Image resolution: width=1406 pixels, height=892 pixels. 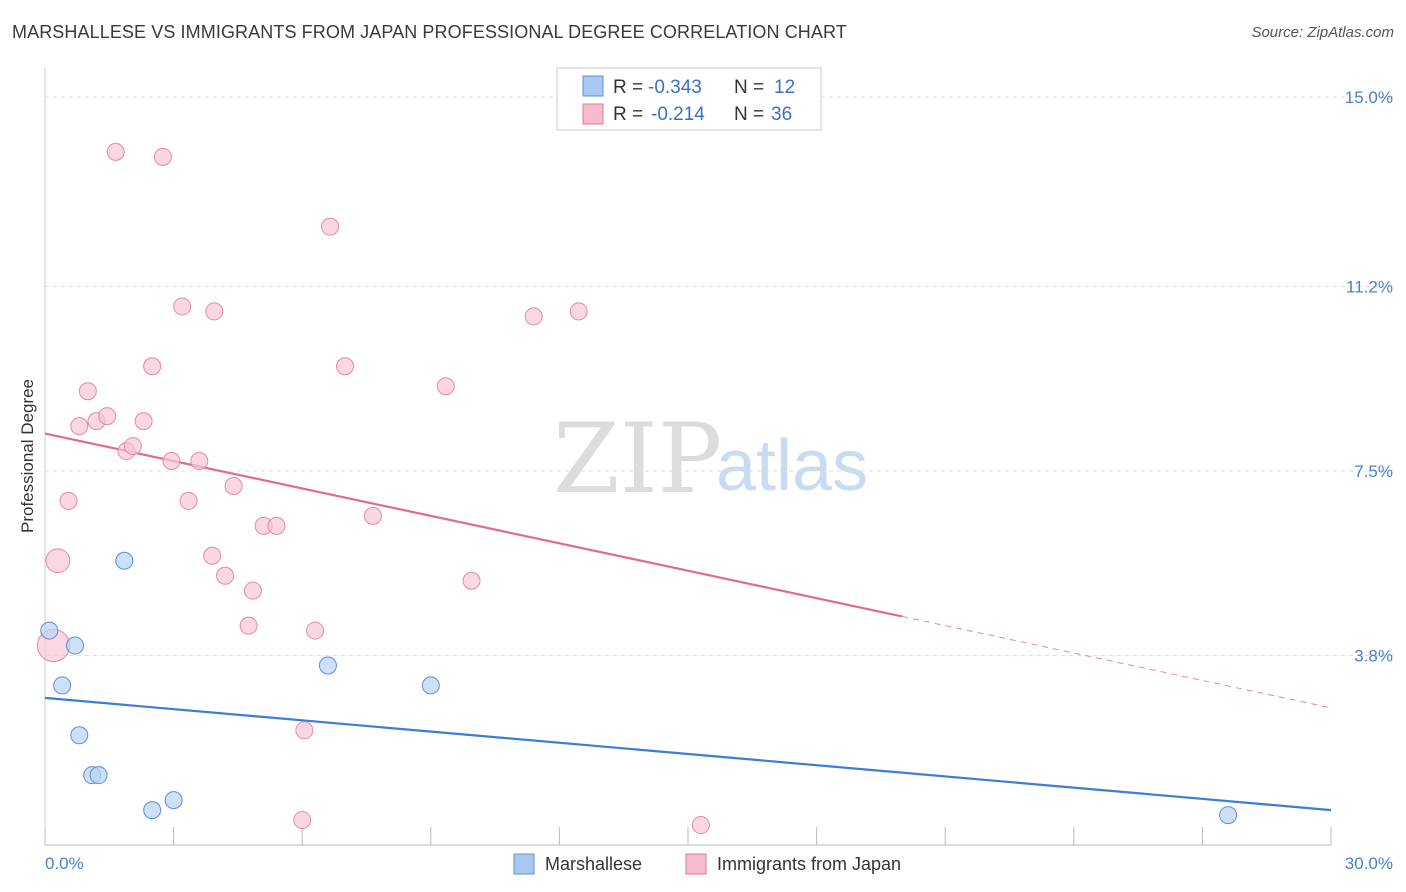 I want to click on correlation-legend: R = -0.343 N = 12 R = -0.214 N = 36, so click(x=689, y=99).